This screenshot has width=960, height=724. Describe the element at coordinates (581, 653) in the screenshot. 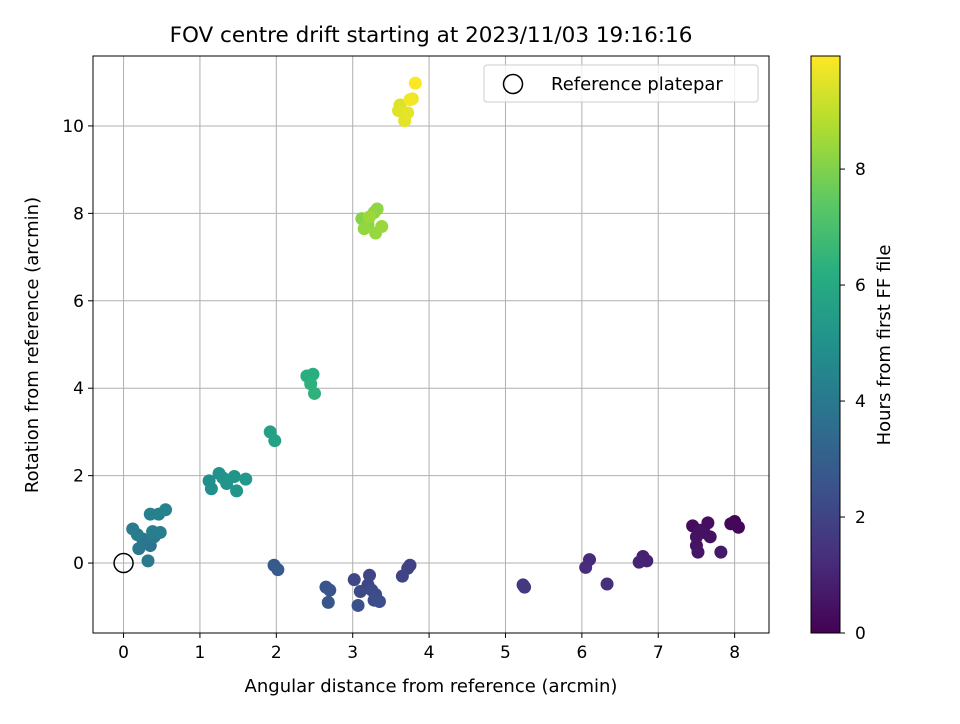

I see `x-tick-label: 6` at that location.